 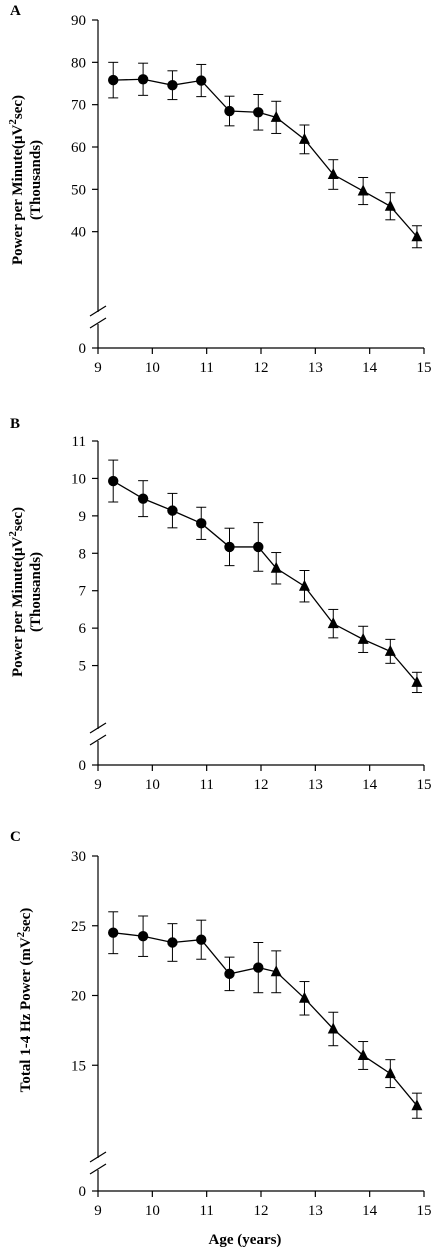 I want to click on y-tick-label: 40, so click(x=78, y=233).